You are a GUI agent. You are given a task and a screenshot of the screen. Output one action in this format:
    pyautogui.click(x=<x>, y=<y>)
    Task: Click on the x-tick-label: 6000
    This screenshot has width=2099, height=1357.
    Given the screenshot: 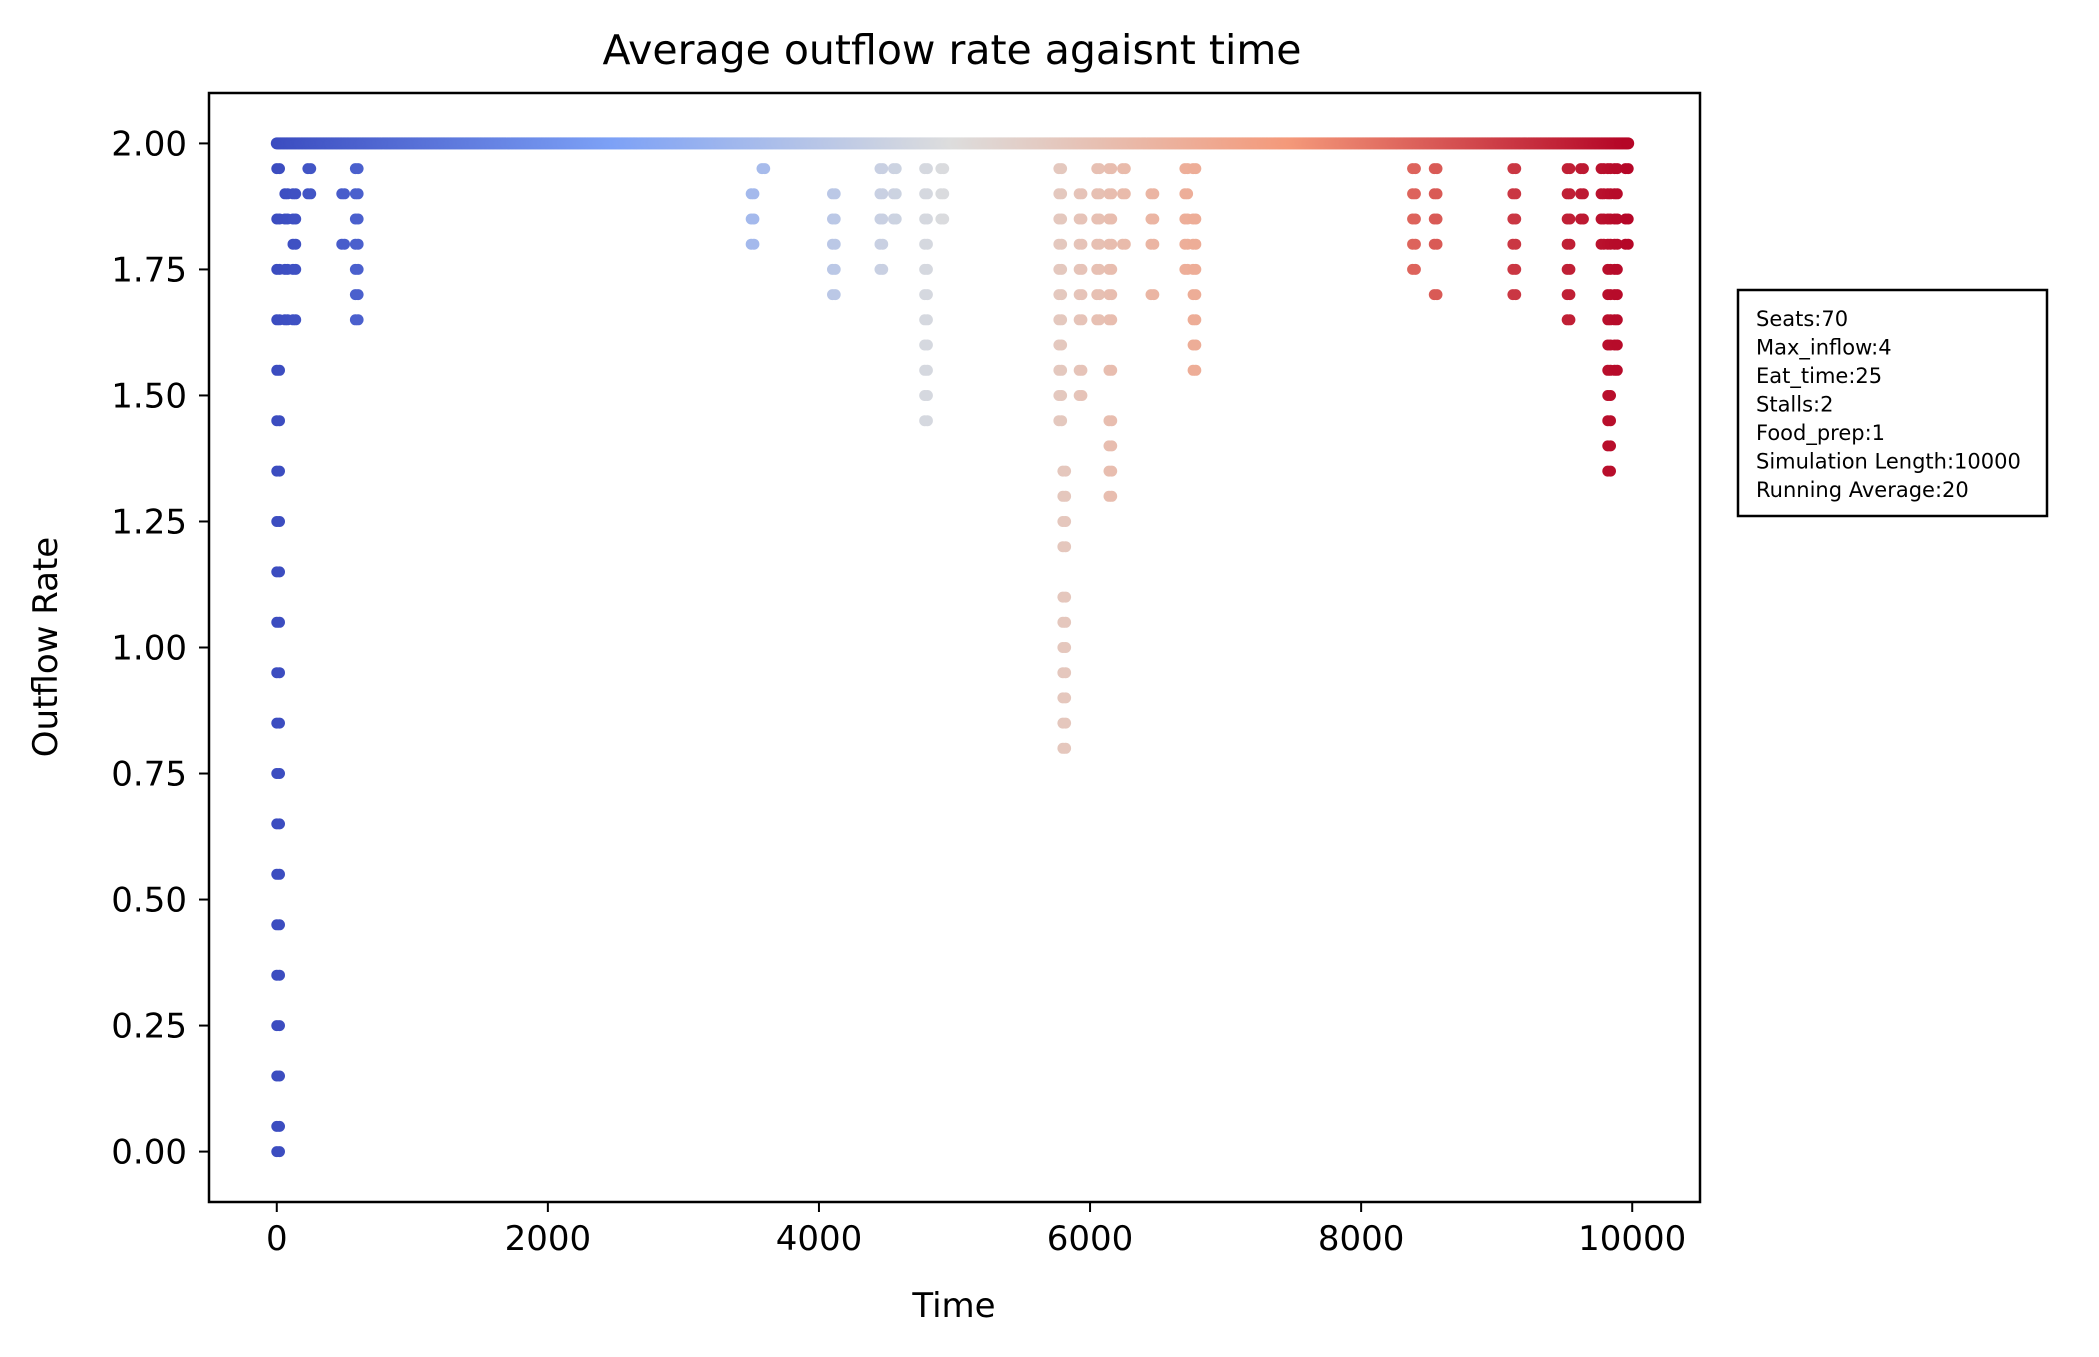 What is the action you would take?
    pyautogui.click(x=1090, y=1239)
    